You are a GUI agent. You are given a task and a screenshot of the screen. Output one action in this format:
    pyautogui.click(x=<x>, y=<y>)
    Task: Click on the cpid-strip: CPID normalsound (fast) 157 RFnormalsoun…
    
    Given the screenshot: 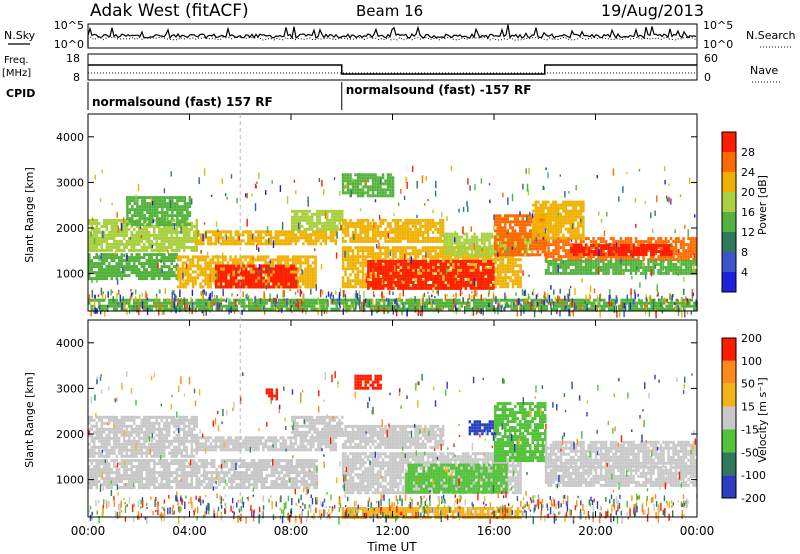 What is the action you would take?
    pyautogui.click(x=268, y=96)
    